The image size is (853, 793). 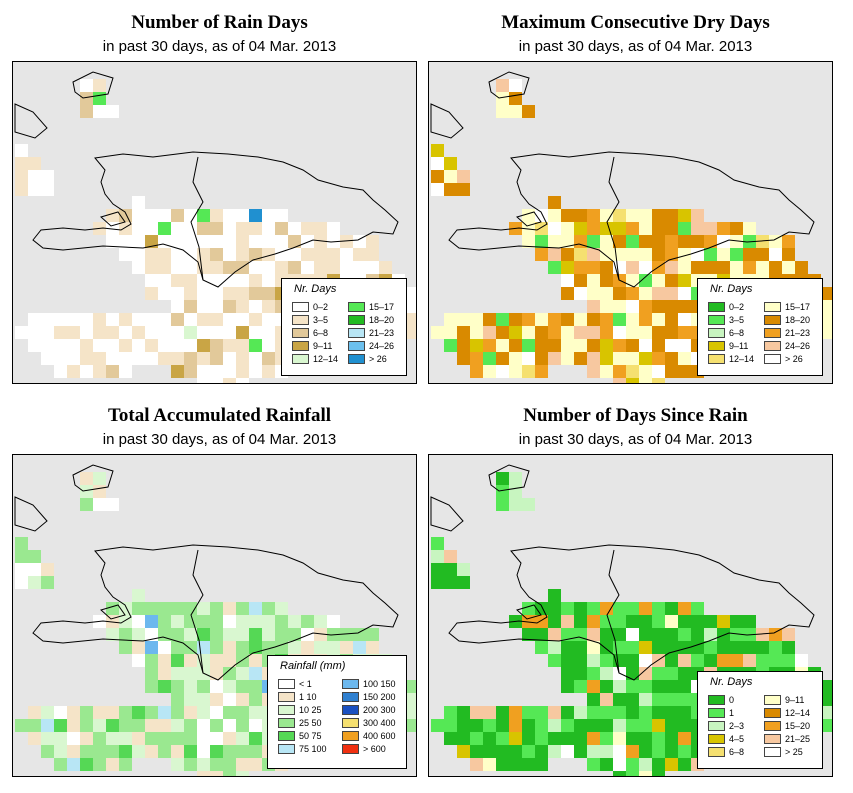 I want to click on legend-item: 200 300, so click(x=369, y=709).